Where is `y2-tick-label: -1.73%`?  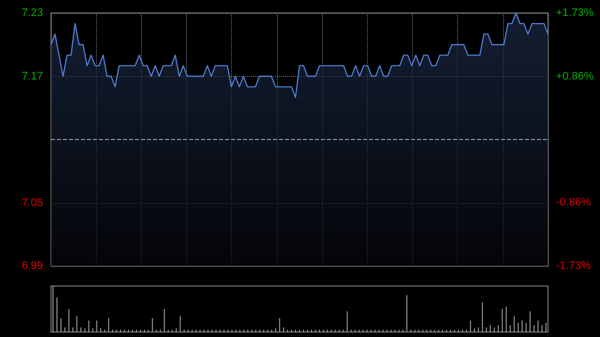 y2-tick-label: -1.73% is located at coordinates (574, 266).